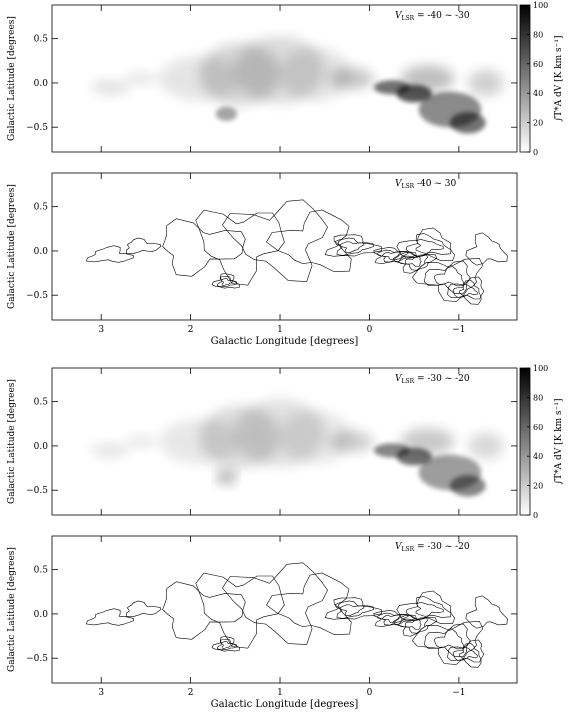  Describe the element at coordinates (458, 693) in the screenshot. I see `x-tick-label: −1` at that location.